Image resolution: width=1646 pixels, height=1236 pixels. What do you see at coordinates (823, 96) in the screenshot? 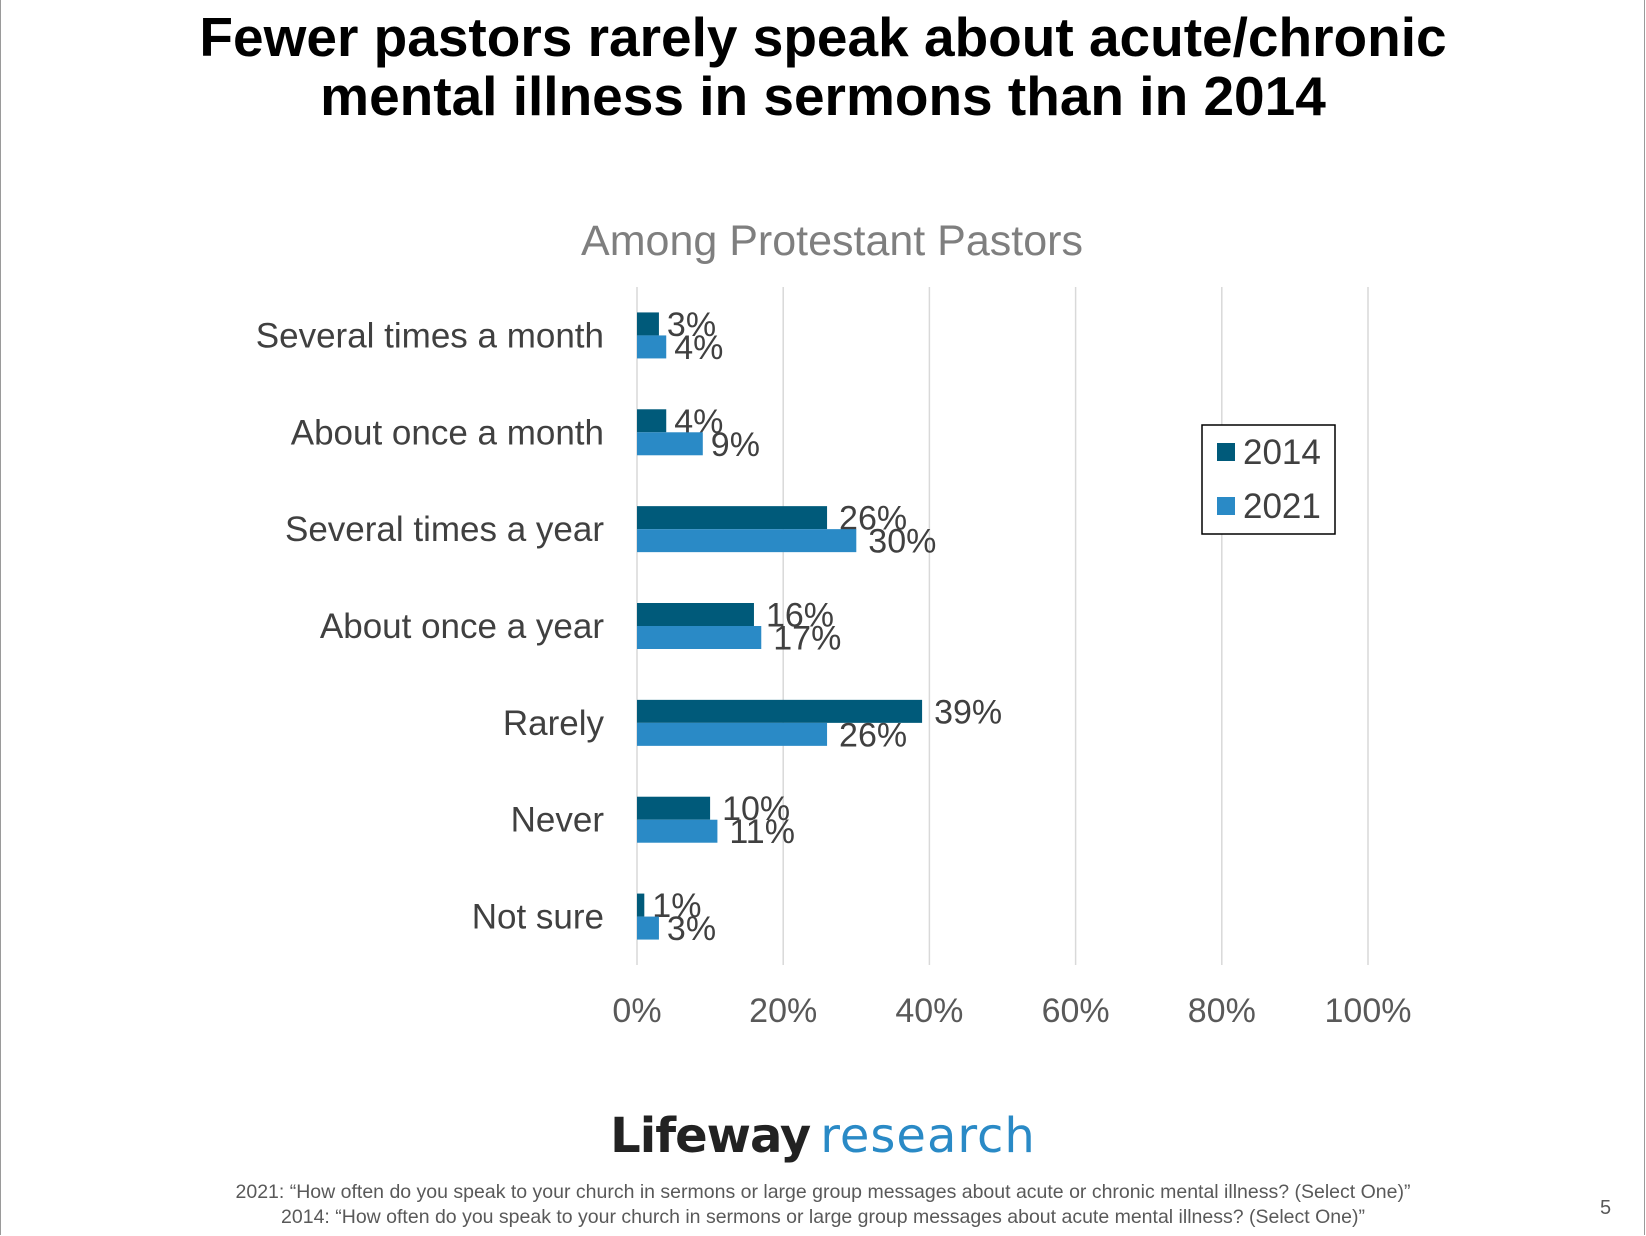
I see `slide-title-line2: mental illness in sermons than in 2014` at bounding box center [823, 96].